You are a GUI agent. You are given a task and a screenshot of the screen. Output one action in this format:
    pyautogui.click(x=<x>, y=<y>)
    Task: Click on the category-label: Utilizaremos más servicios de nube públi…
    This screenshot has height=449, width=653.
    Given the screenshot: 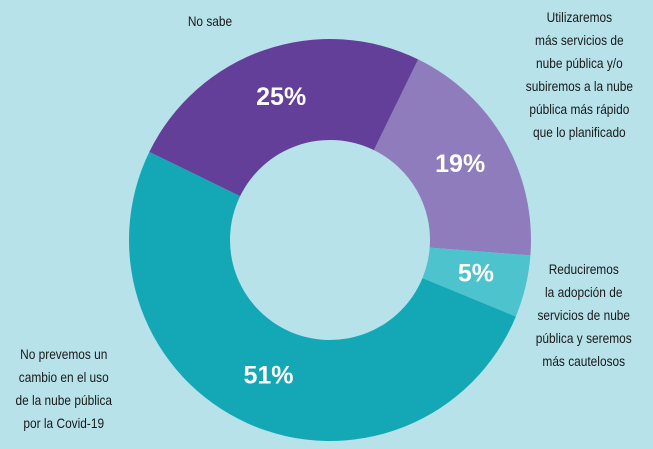 What is the action you would take?
    pyautogui.click(x=579, y=74)
    